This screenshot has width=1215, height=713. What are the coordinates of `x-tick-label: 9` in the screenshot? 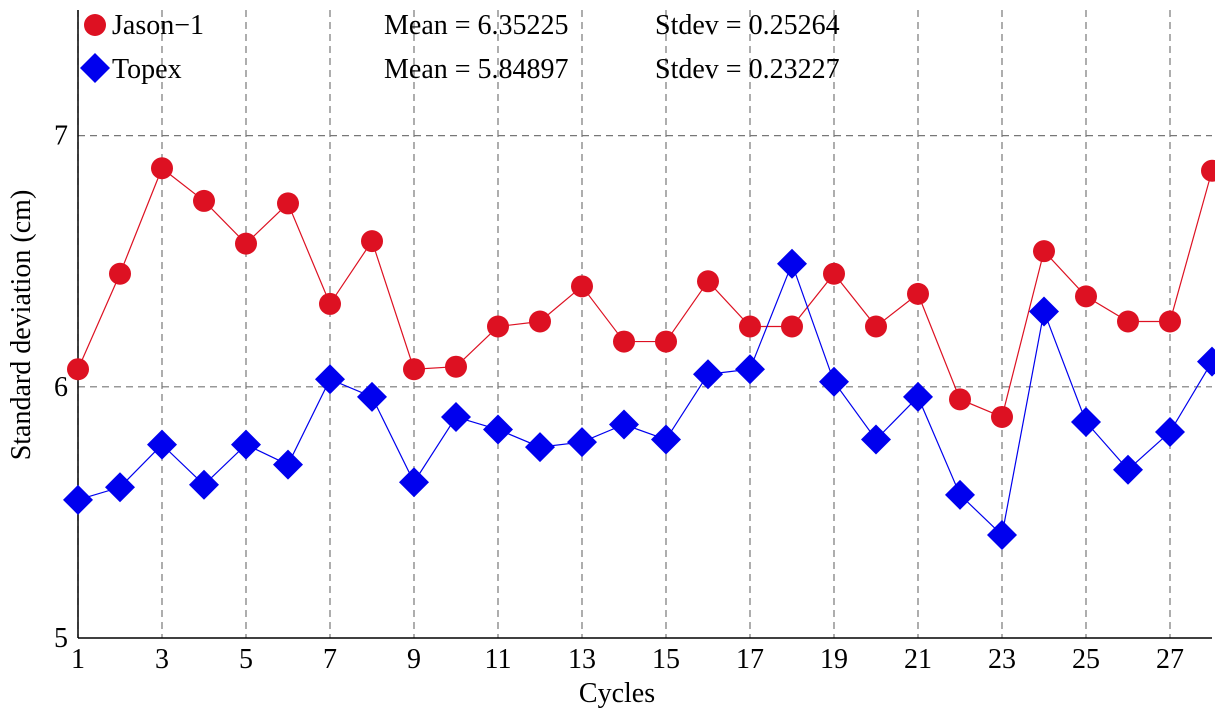 It's located at (414, 659).